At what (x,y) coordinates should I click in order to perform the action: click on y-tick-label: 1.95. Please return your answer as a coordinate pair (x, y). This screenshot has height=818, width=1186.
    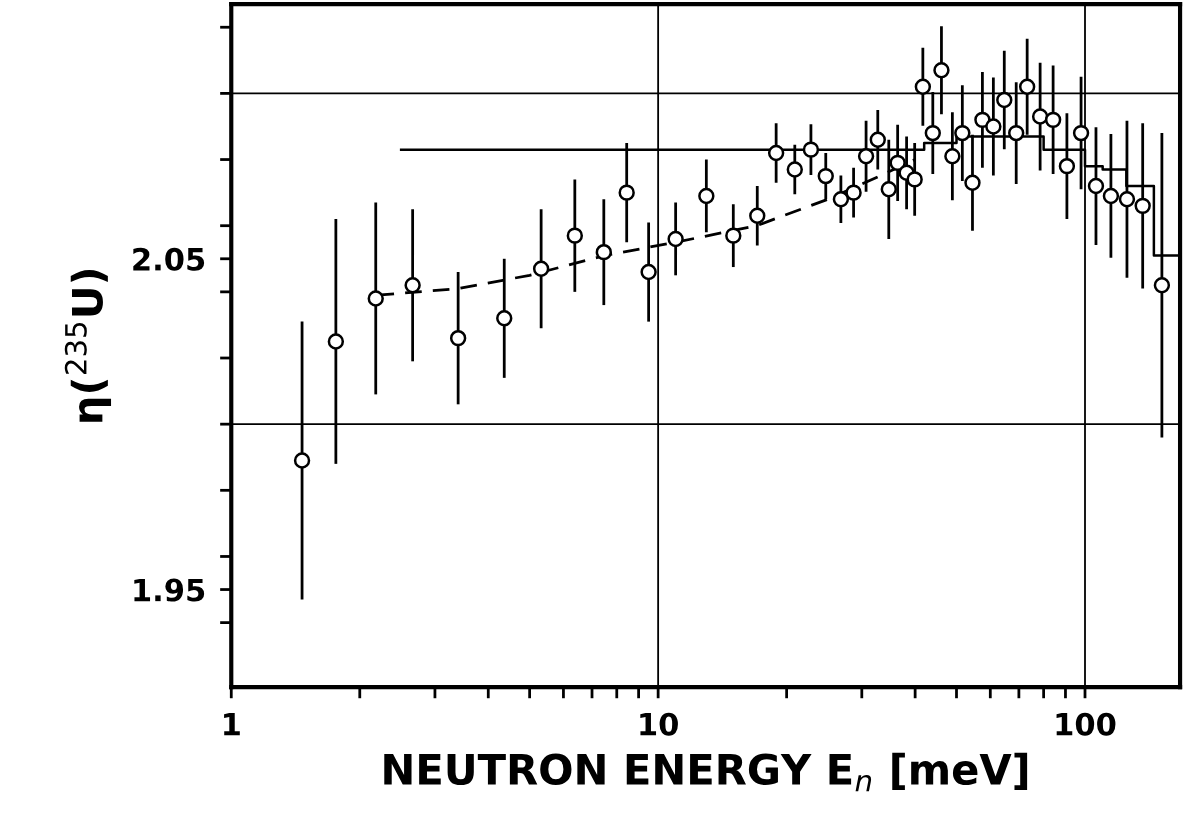
    Looking at the image, I should click on (169, 590).